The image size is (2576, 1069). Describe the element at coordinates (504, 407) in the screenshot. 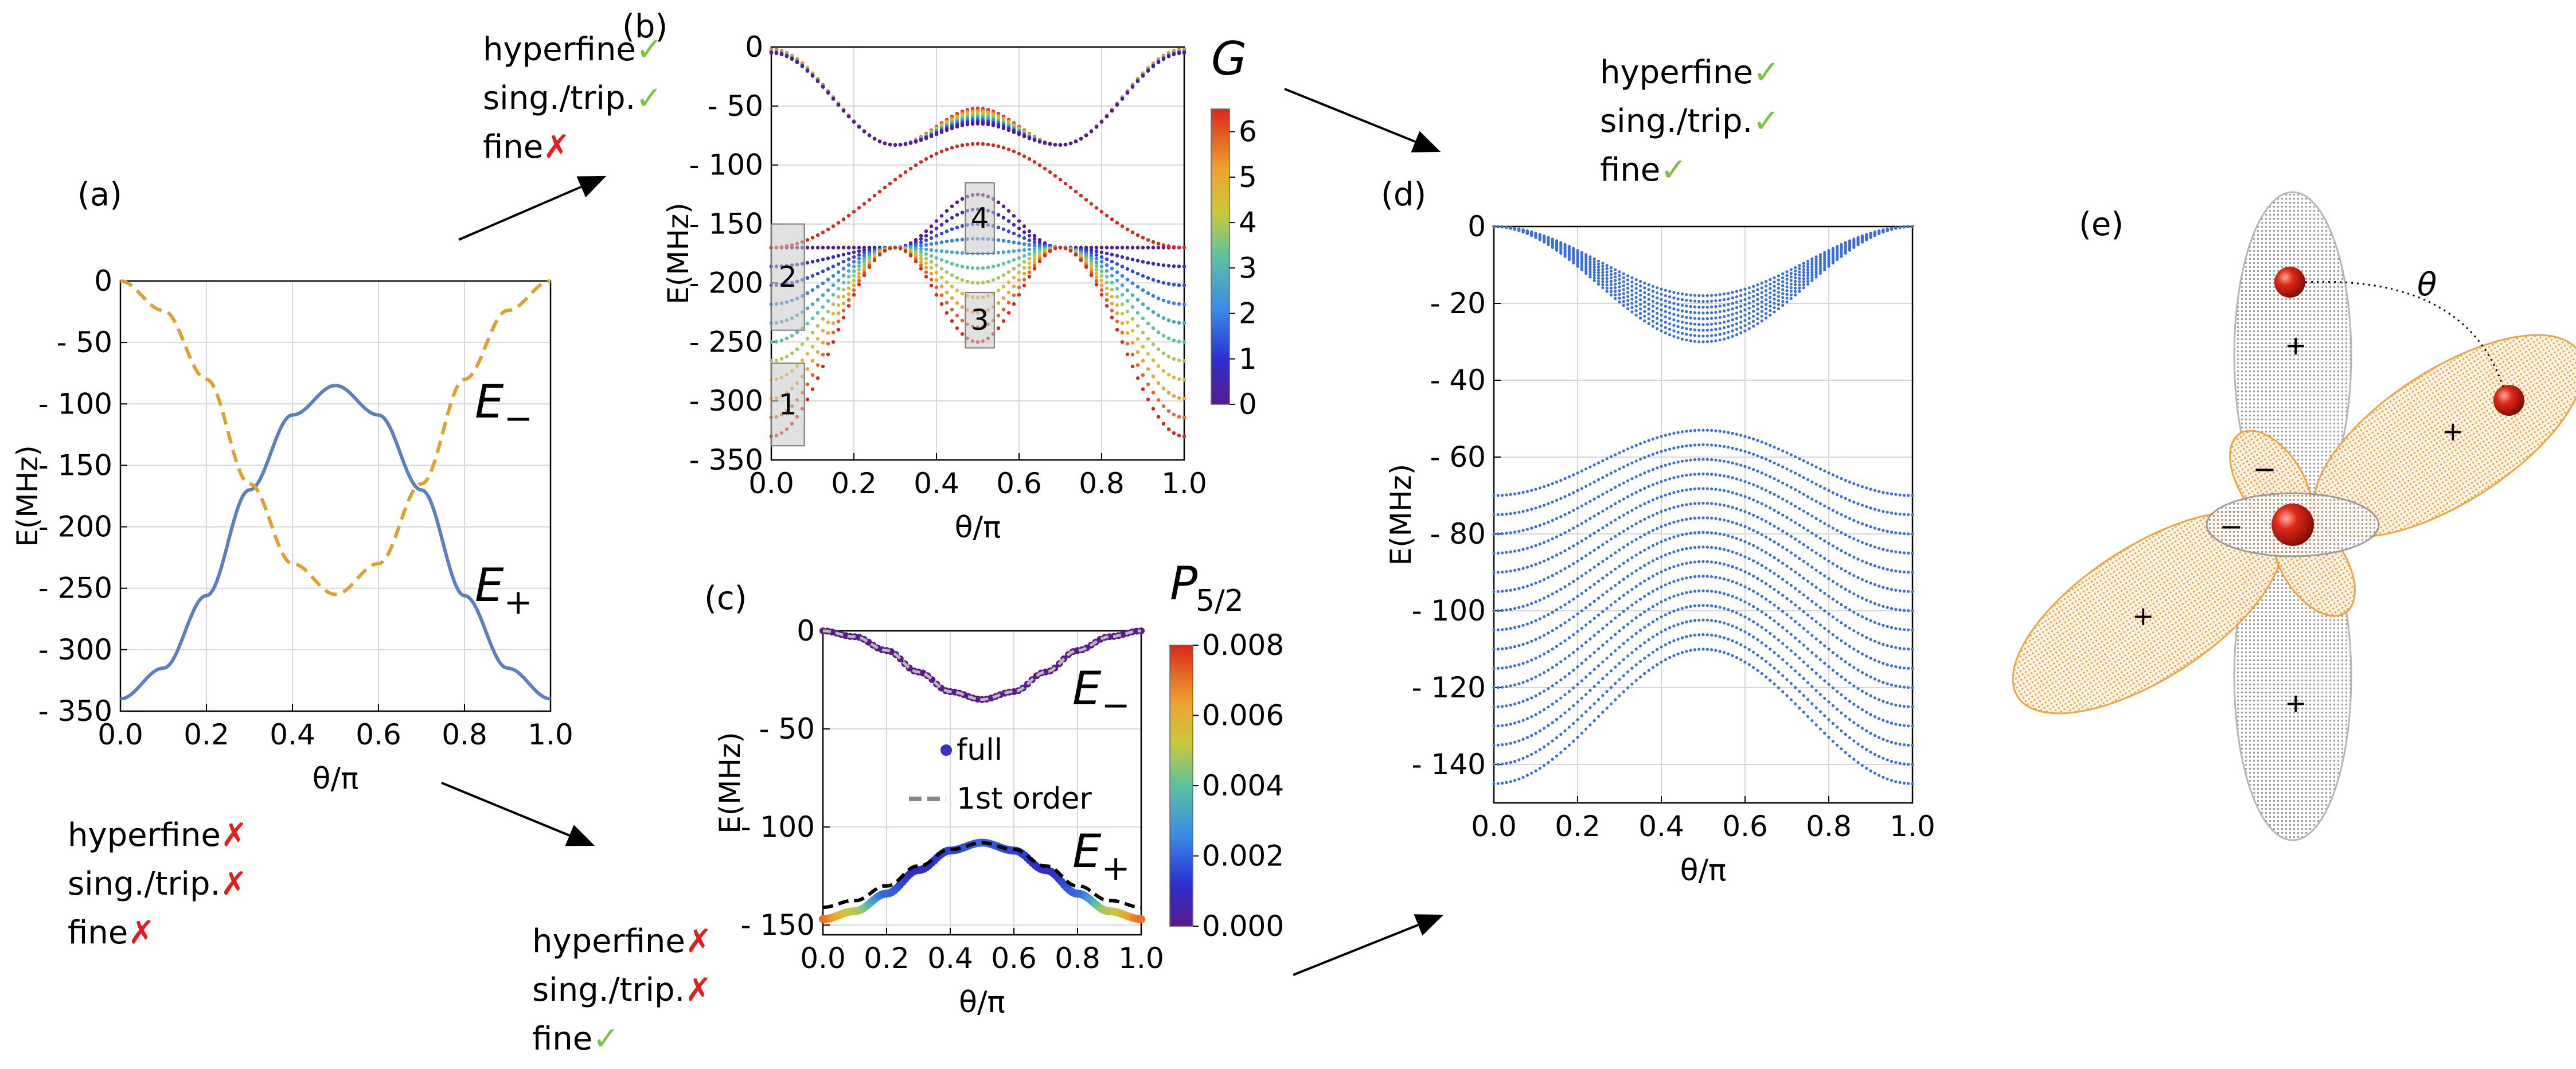

I see `label-E-minus-a: E−` at that location.